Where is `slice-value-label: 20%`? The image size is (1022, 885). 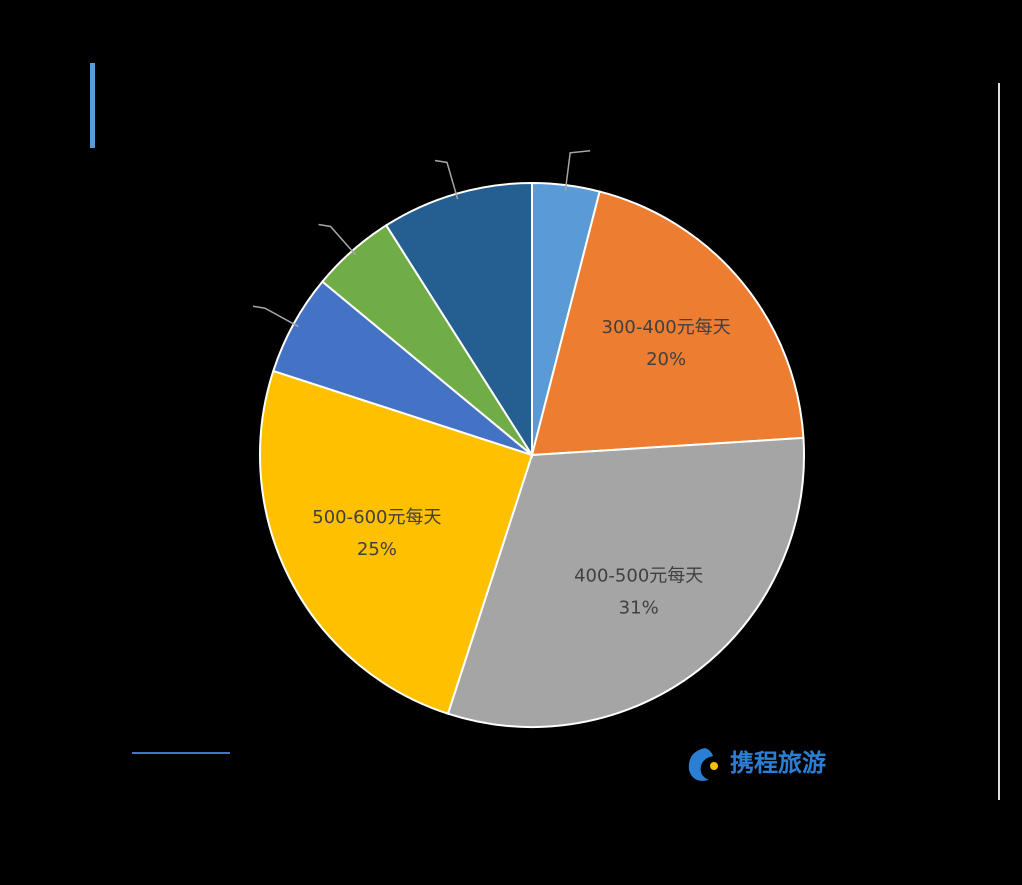
slice-value-label: 20% is located at coordinates (666, 359).